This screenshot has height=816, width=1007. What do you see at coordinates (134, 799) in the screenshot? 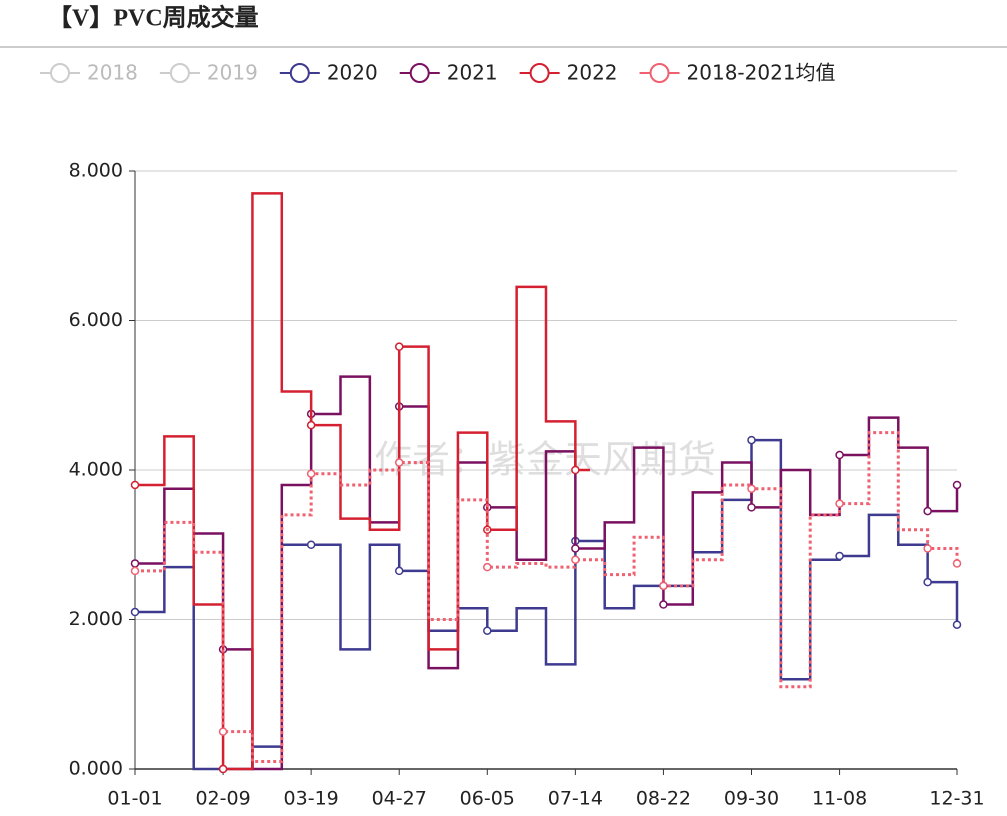
I see `x-tick-label: 01-01` at bounding box center [134, 799].